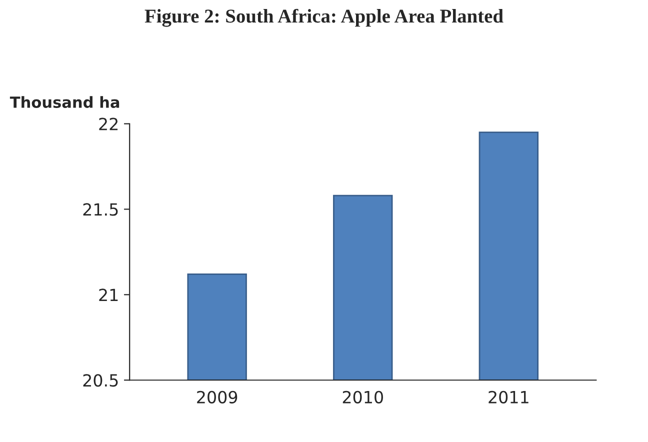  I want to click on y-tick-label: 22, so click(108, 124).